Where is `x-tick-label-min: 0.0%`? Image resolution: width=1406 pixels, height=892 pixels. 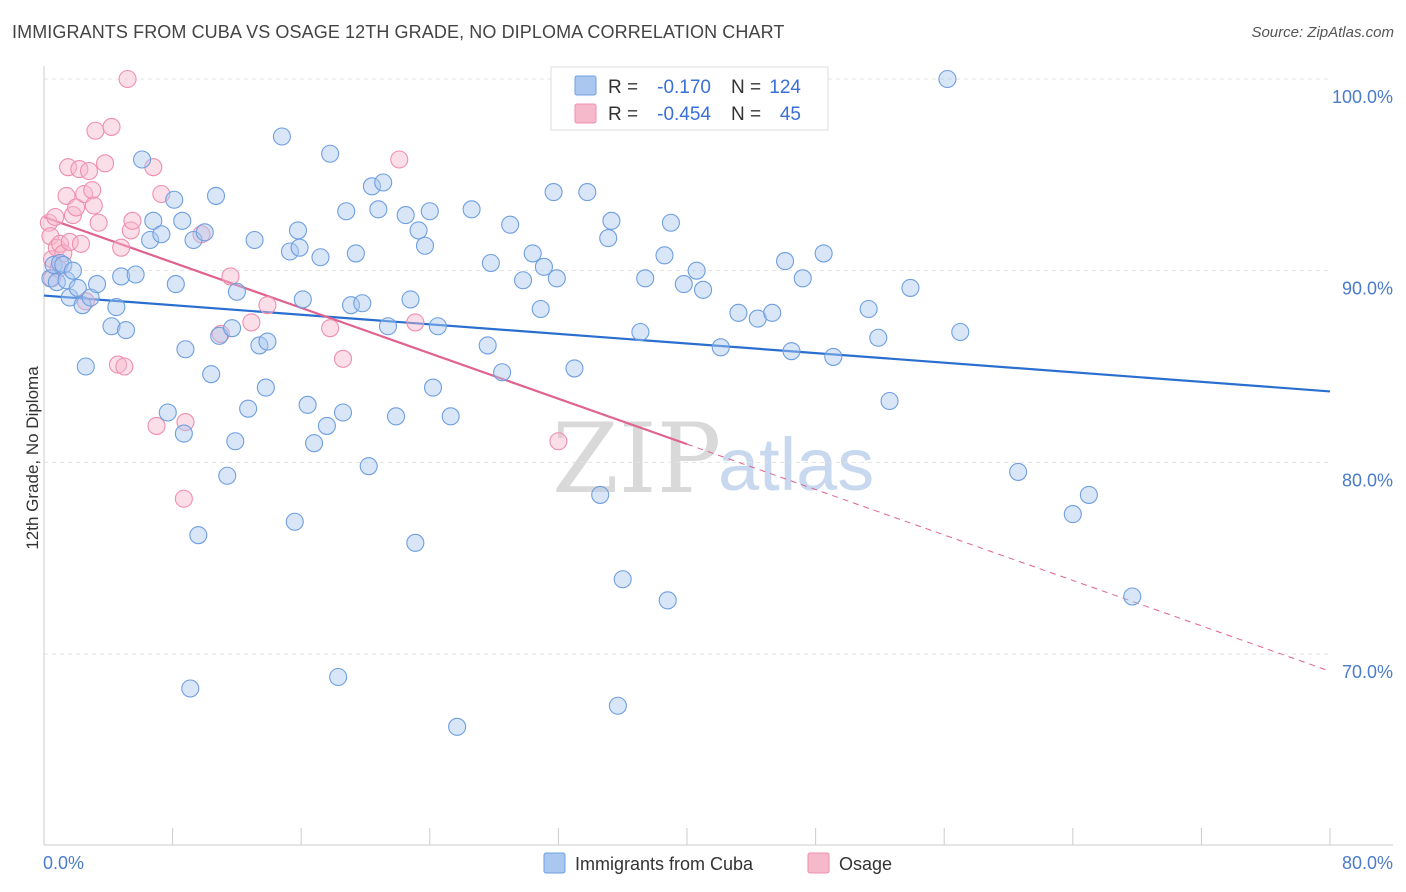
x-tick-label-min: 0.0% is located at coordinates (63, 863).